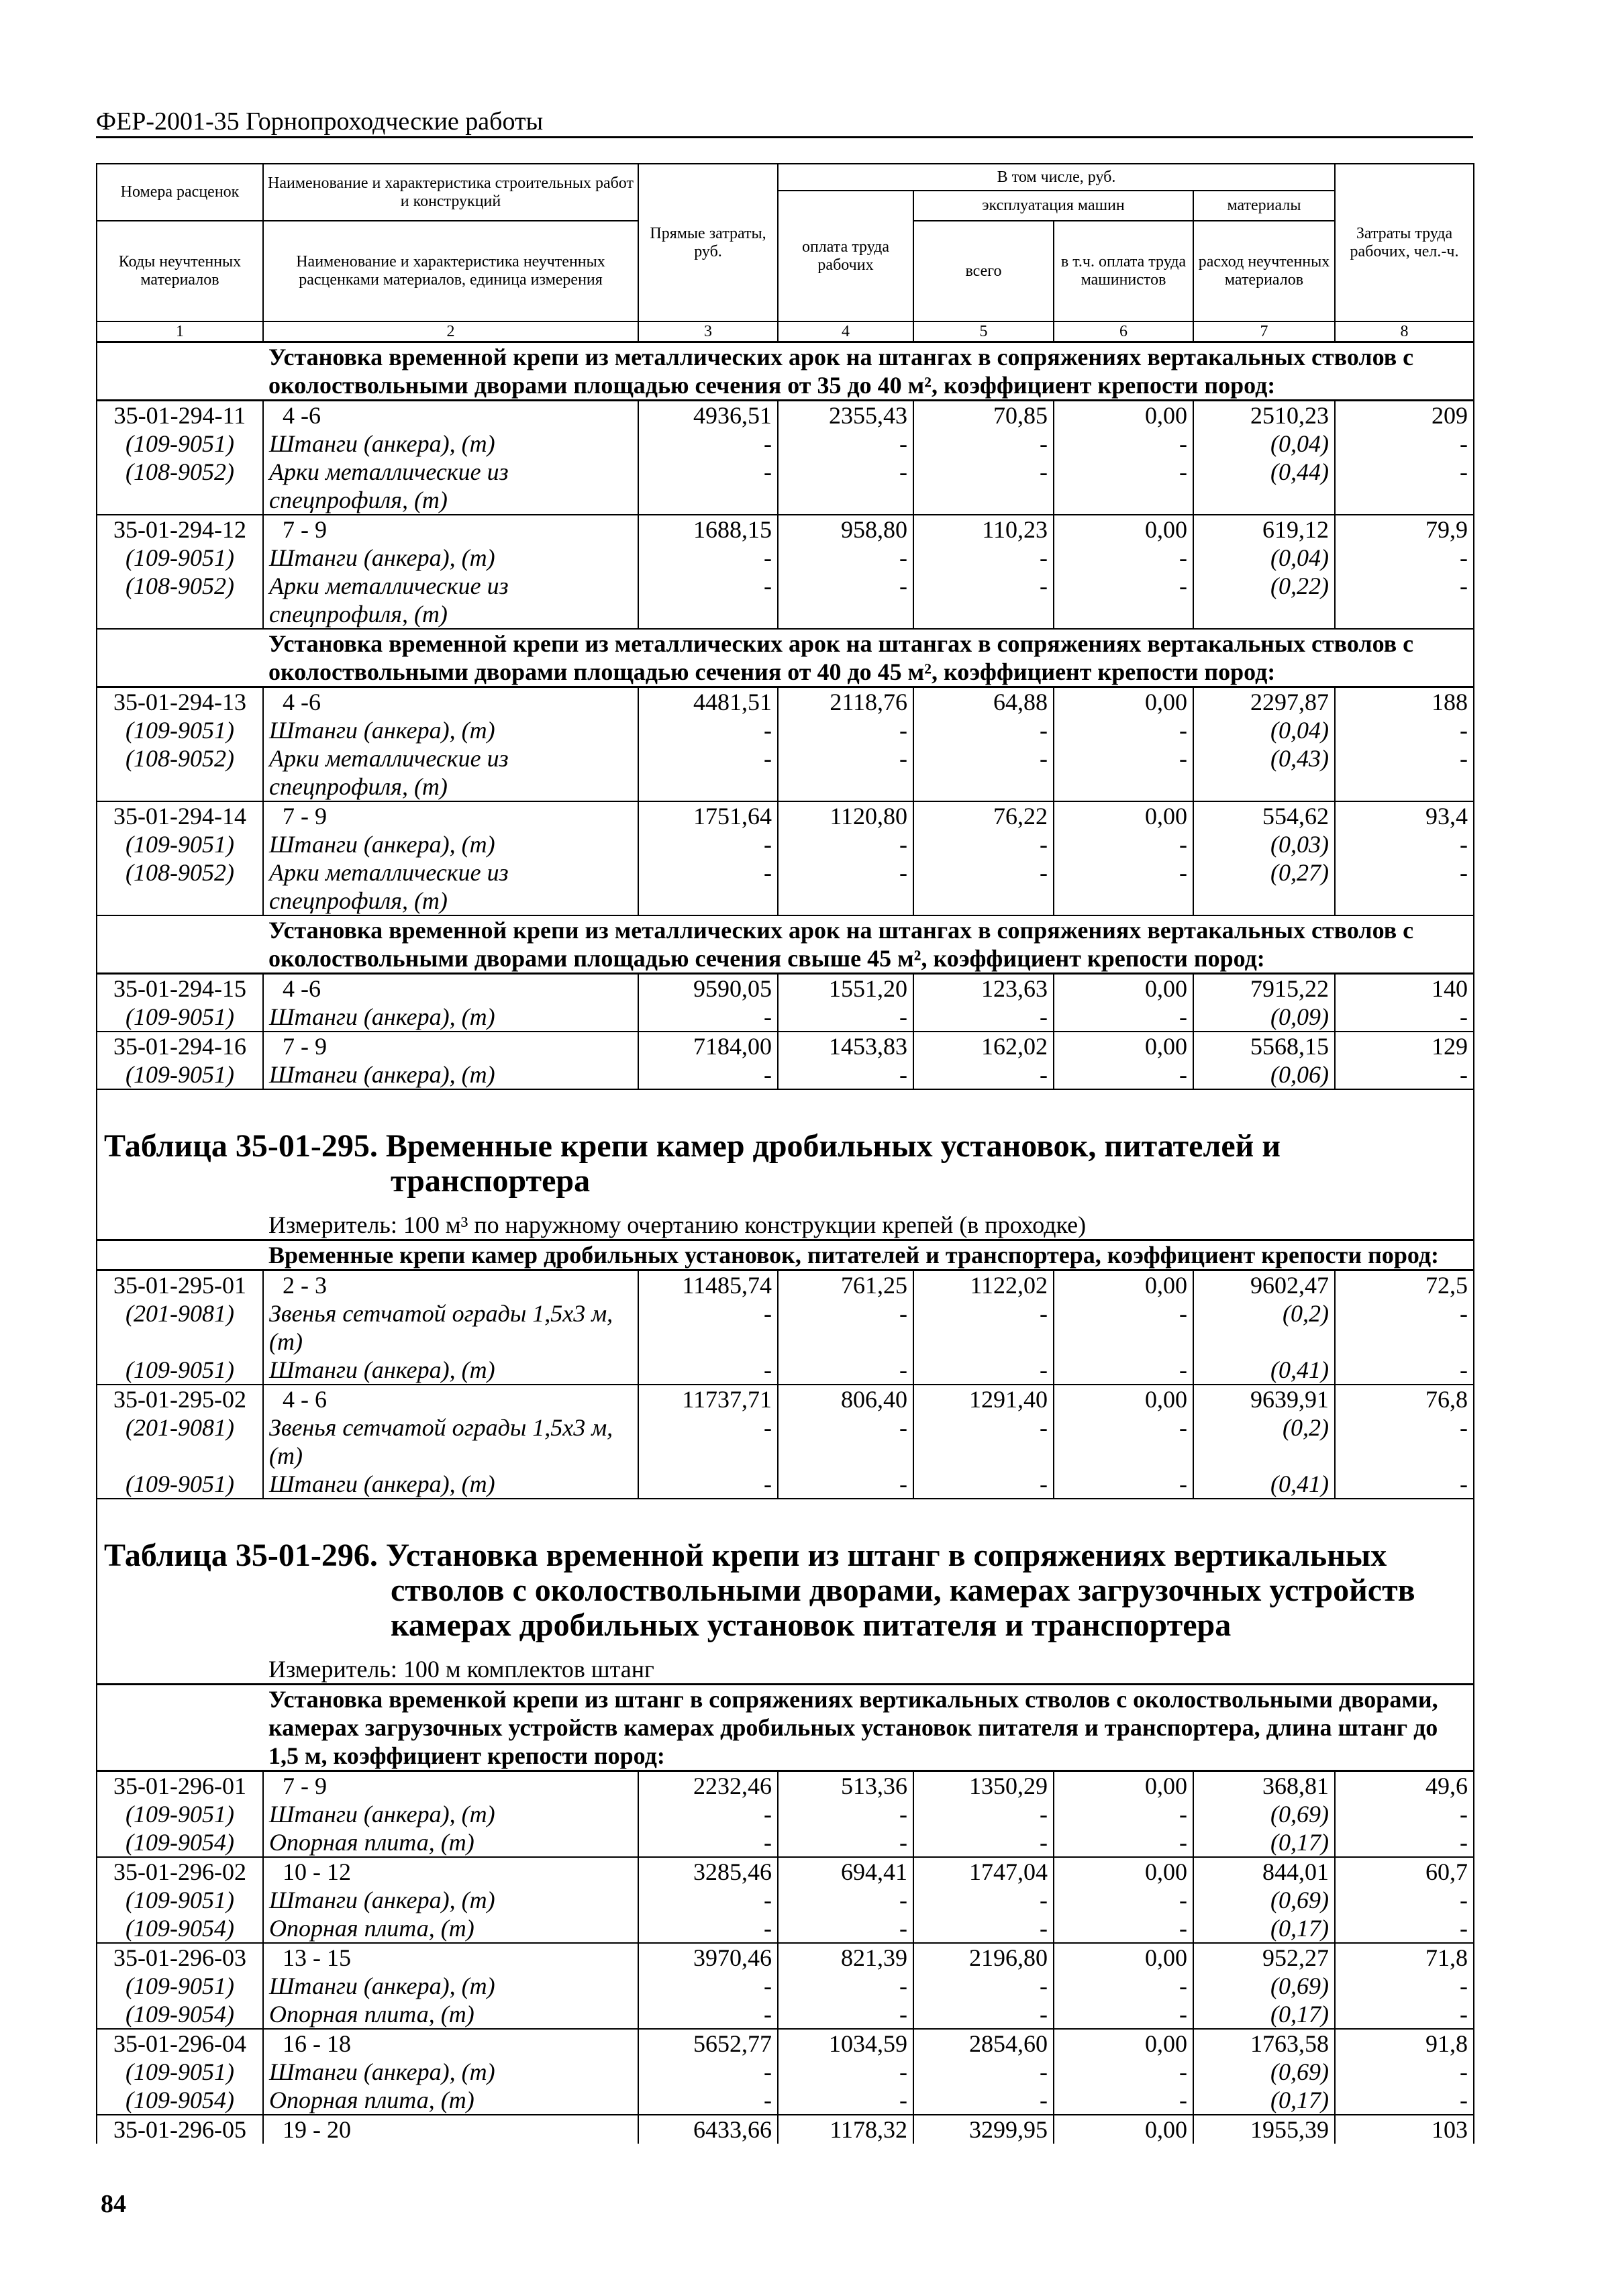 The height and width of the screenshot is (2296, 1604). I want to click on direct-costs: 6433,66, so click(708, 2129).